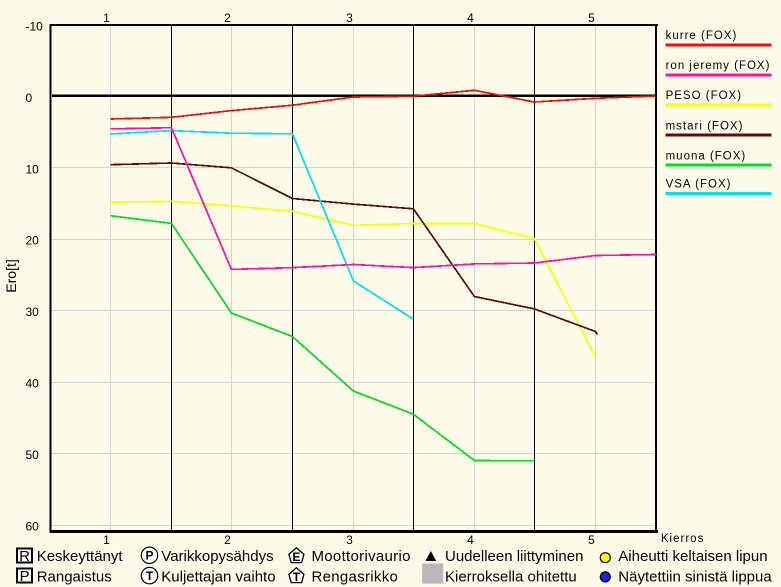  What do you see at coordinates (705, 126) in the screenshot?
I see `svg-text: mstari (FOX)` at bounding box center [705, 126].